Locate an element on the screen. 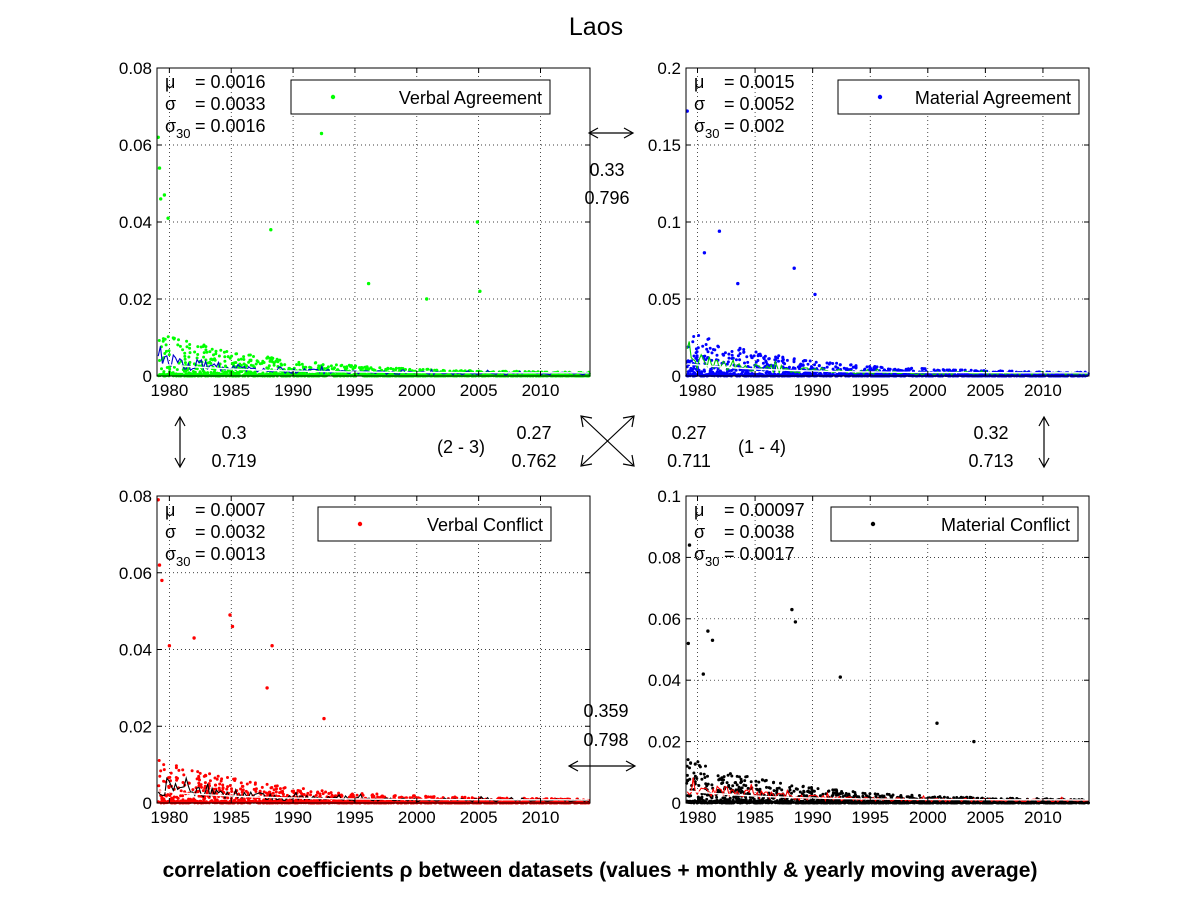 The width and height of the screenshot is (1201, 901). stat-symbol: σ is located at coordinates (170, 104).